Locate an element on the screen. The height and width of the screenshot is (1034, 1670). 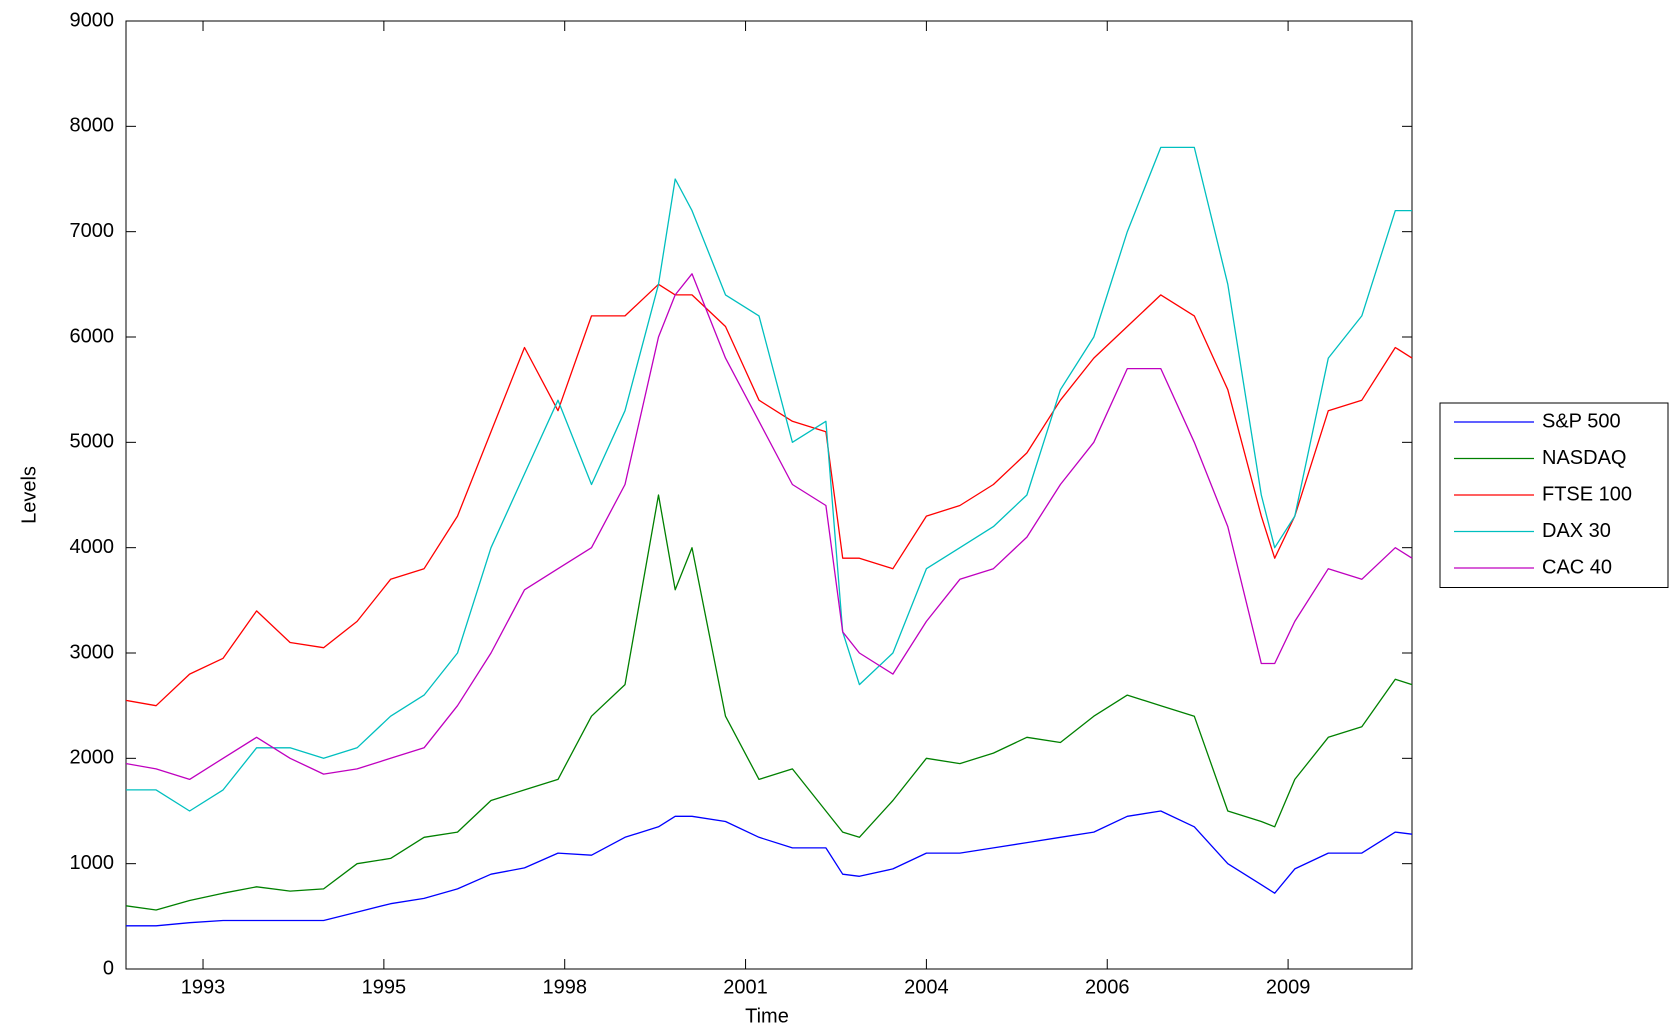
x-tick-label: 2001 is located at coordinates (745, 987).